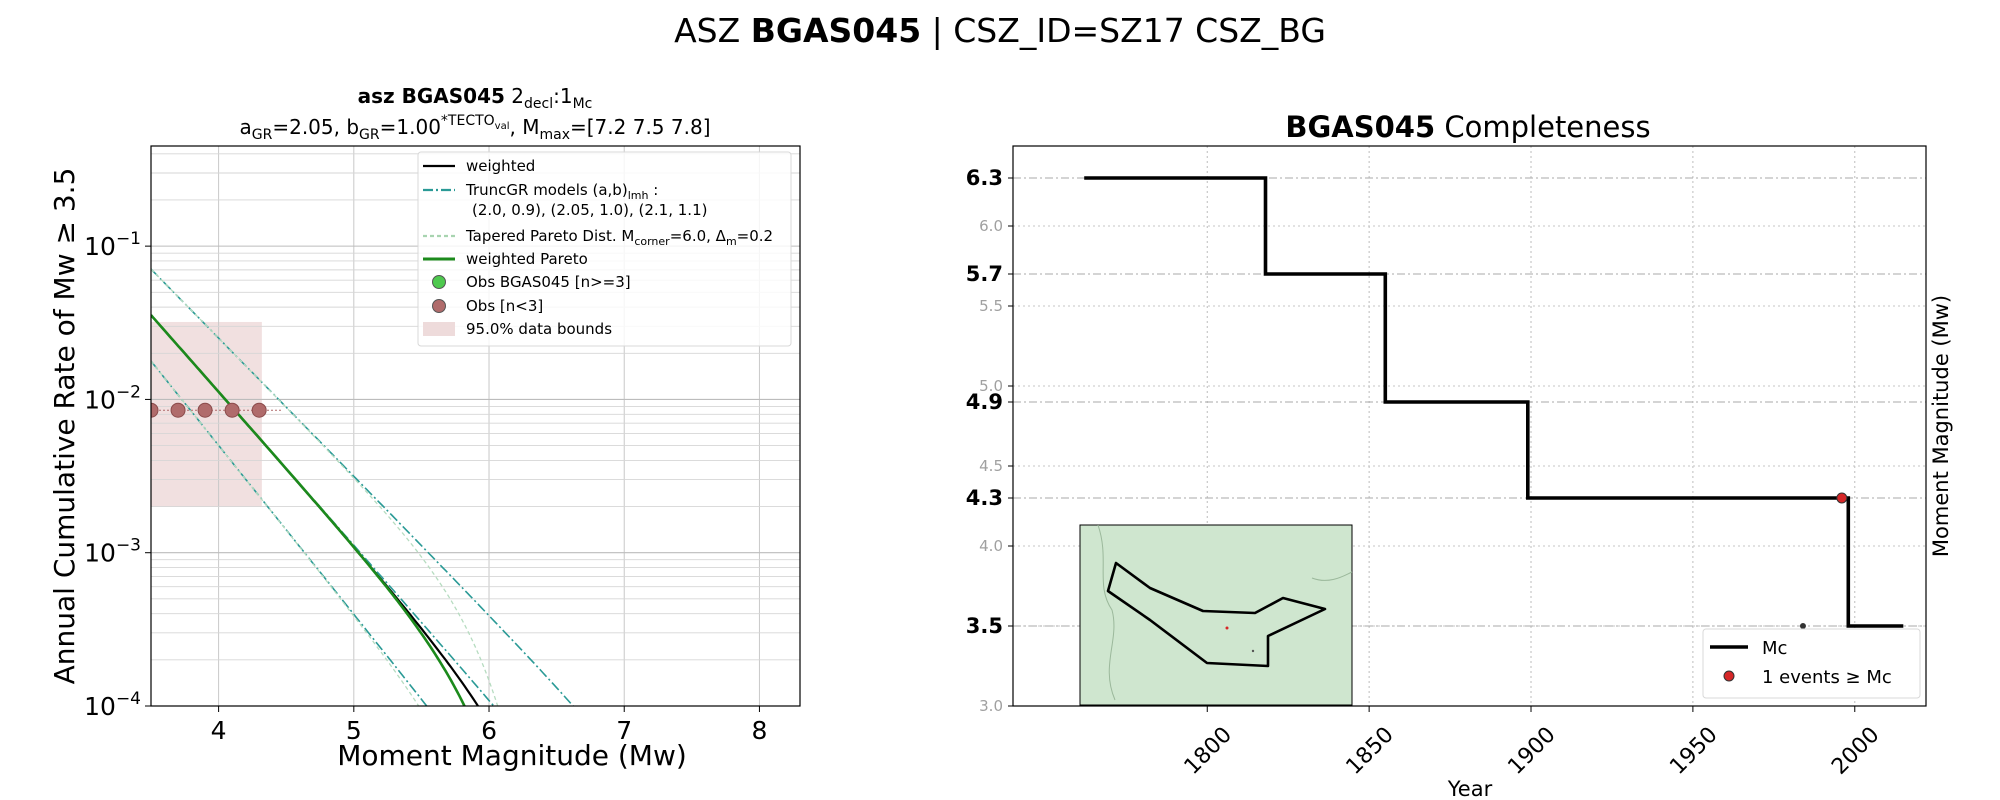 This screenshot has width=2000, height=800. I want to click on gr-x-axis-label: Moment Magnitude (Mw), so click(512, 755).